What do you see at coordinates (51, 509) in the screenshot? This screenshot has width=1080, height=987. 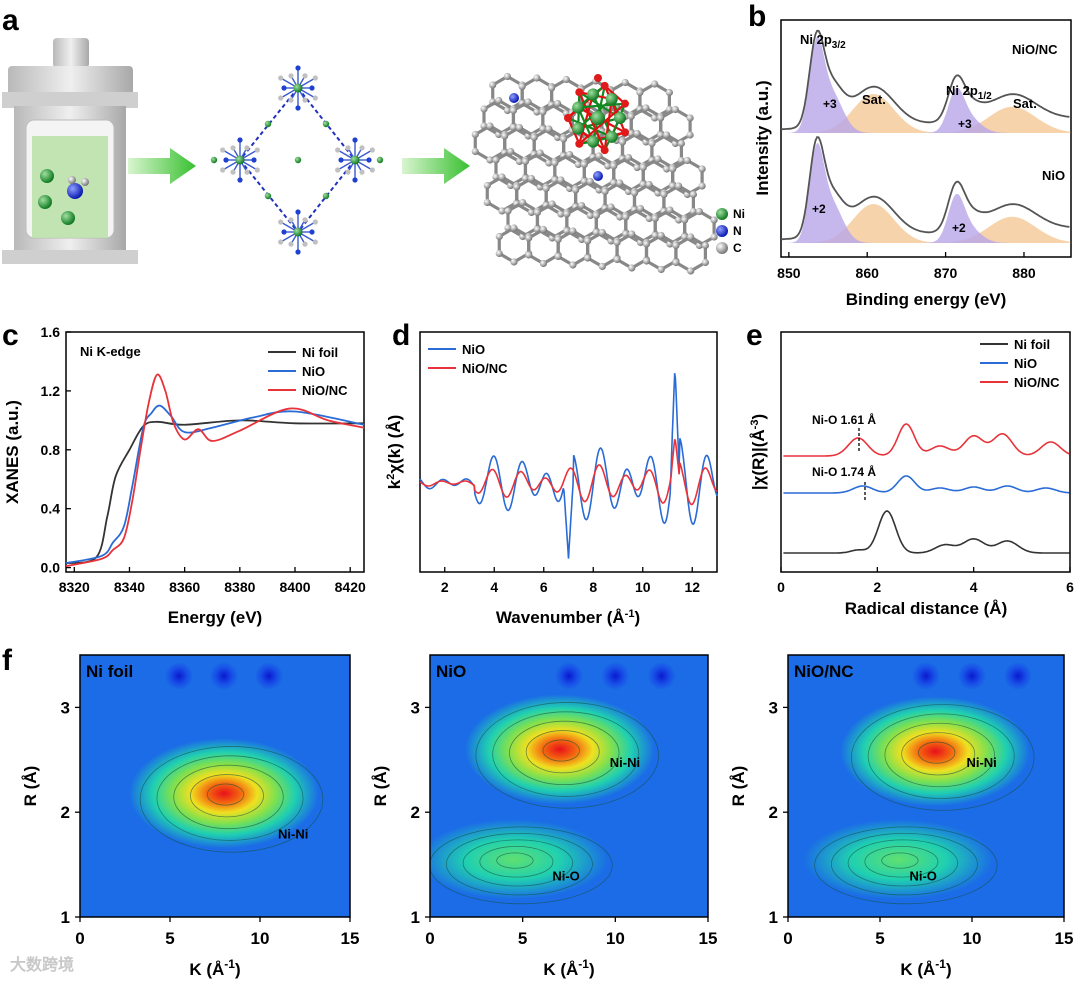 I see `xanes-ytick-label: 0.4` at bounding box center [51, 509].